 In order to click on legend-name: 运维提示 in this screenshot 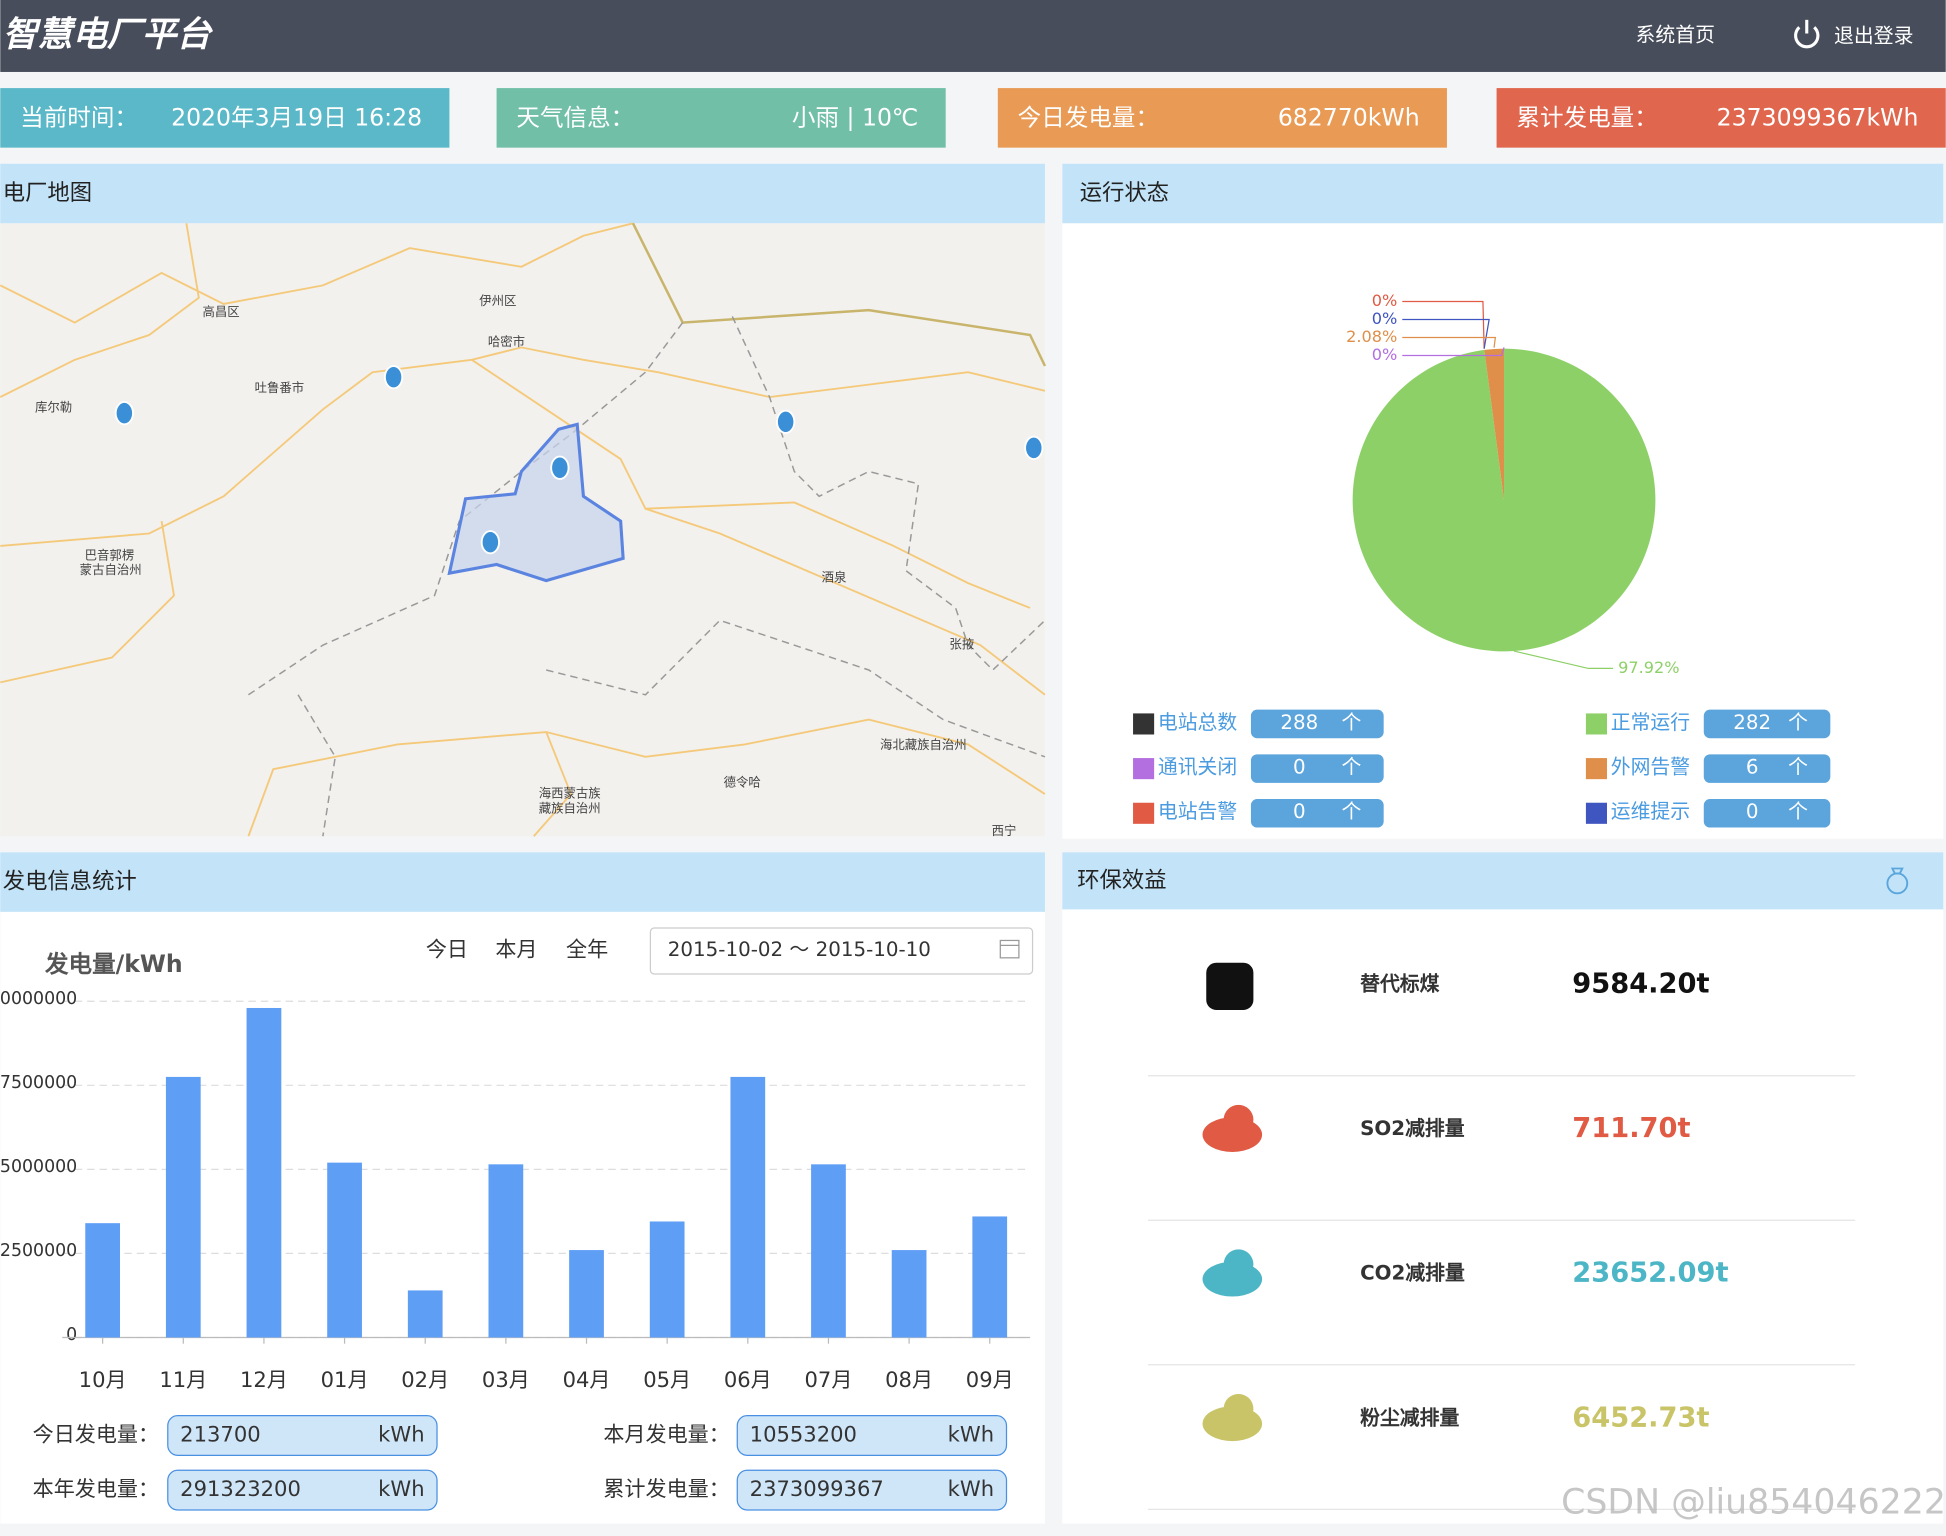, I will do `click(1650, 811)`.